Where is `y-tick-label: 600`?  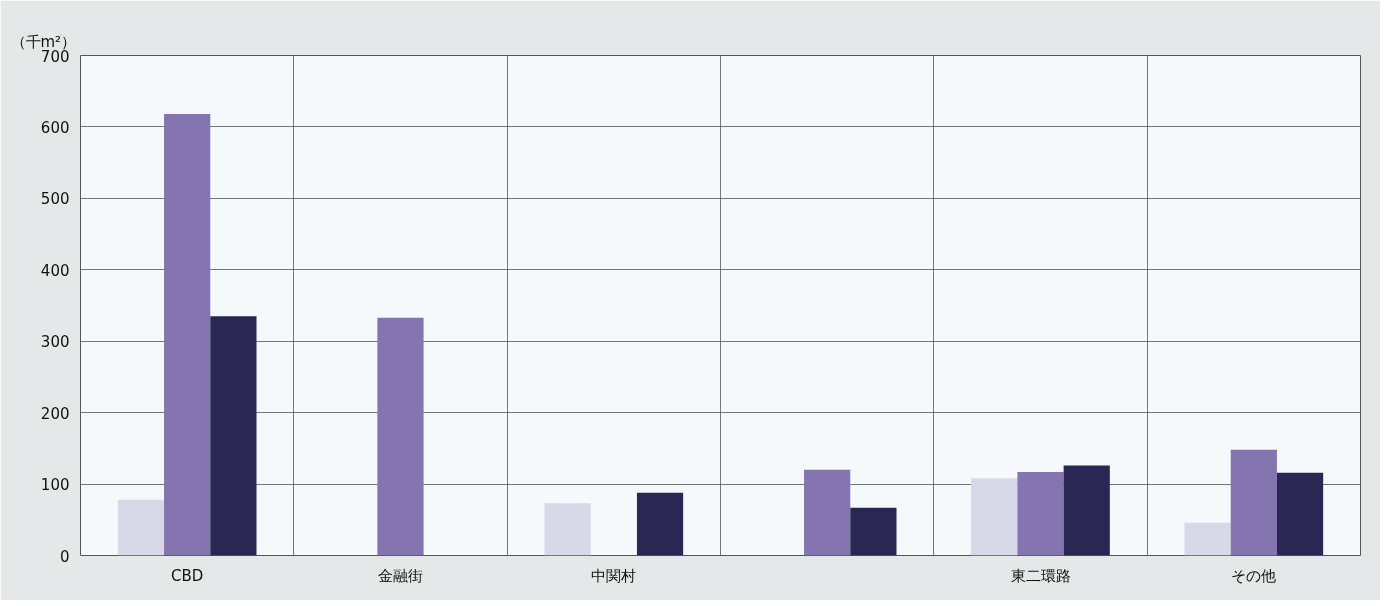 y-tick-label: 600 is located at coordinates (55, 127).